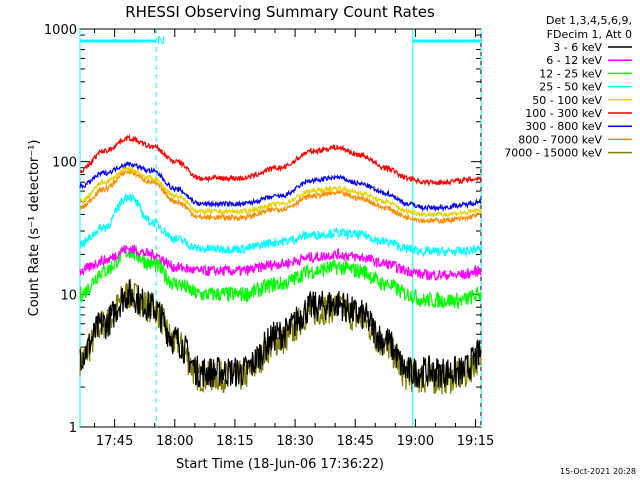 The image size is (640, 480). What do you see at coordinates (354, 441) in the screenshot?
I see `x-tick-label-4: 18:45` at bounding box center [354, 441].